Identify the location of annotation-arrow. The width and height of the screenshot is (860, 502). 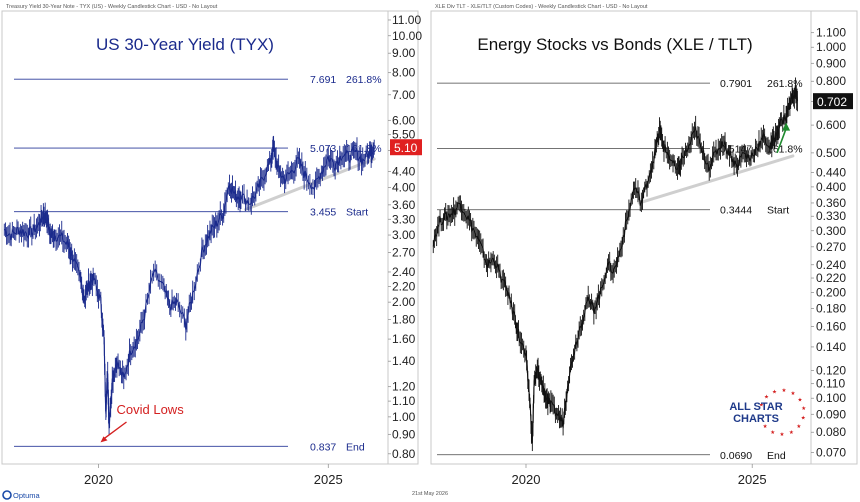
(115, 430).